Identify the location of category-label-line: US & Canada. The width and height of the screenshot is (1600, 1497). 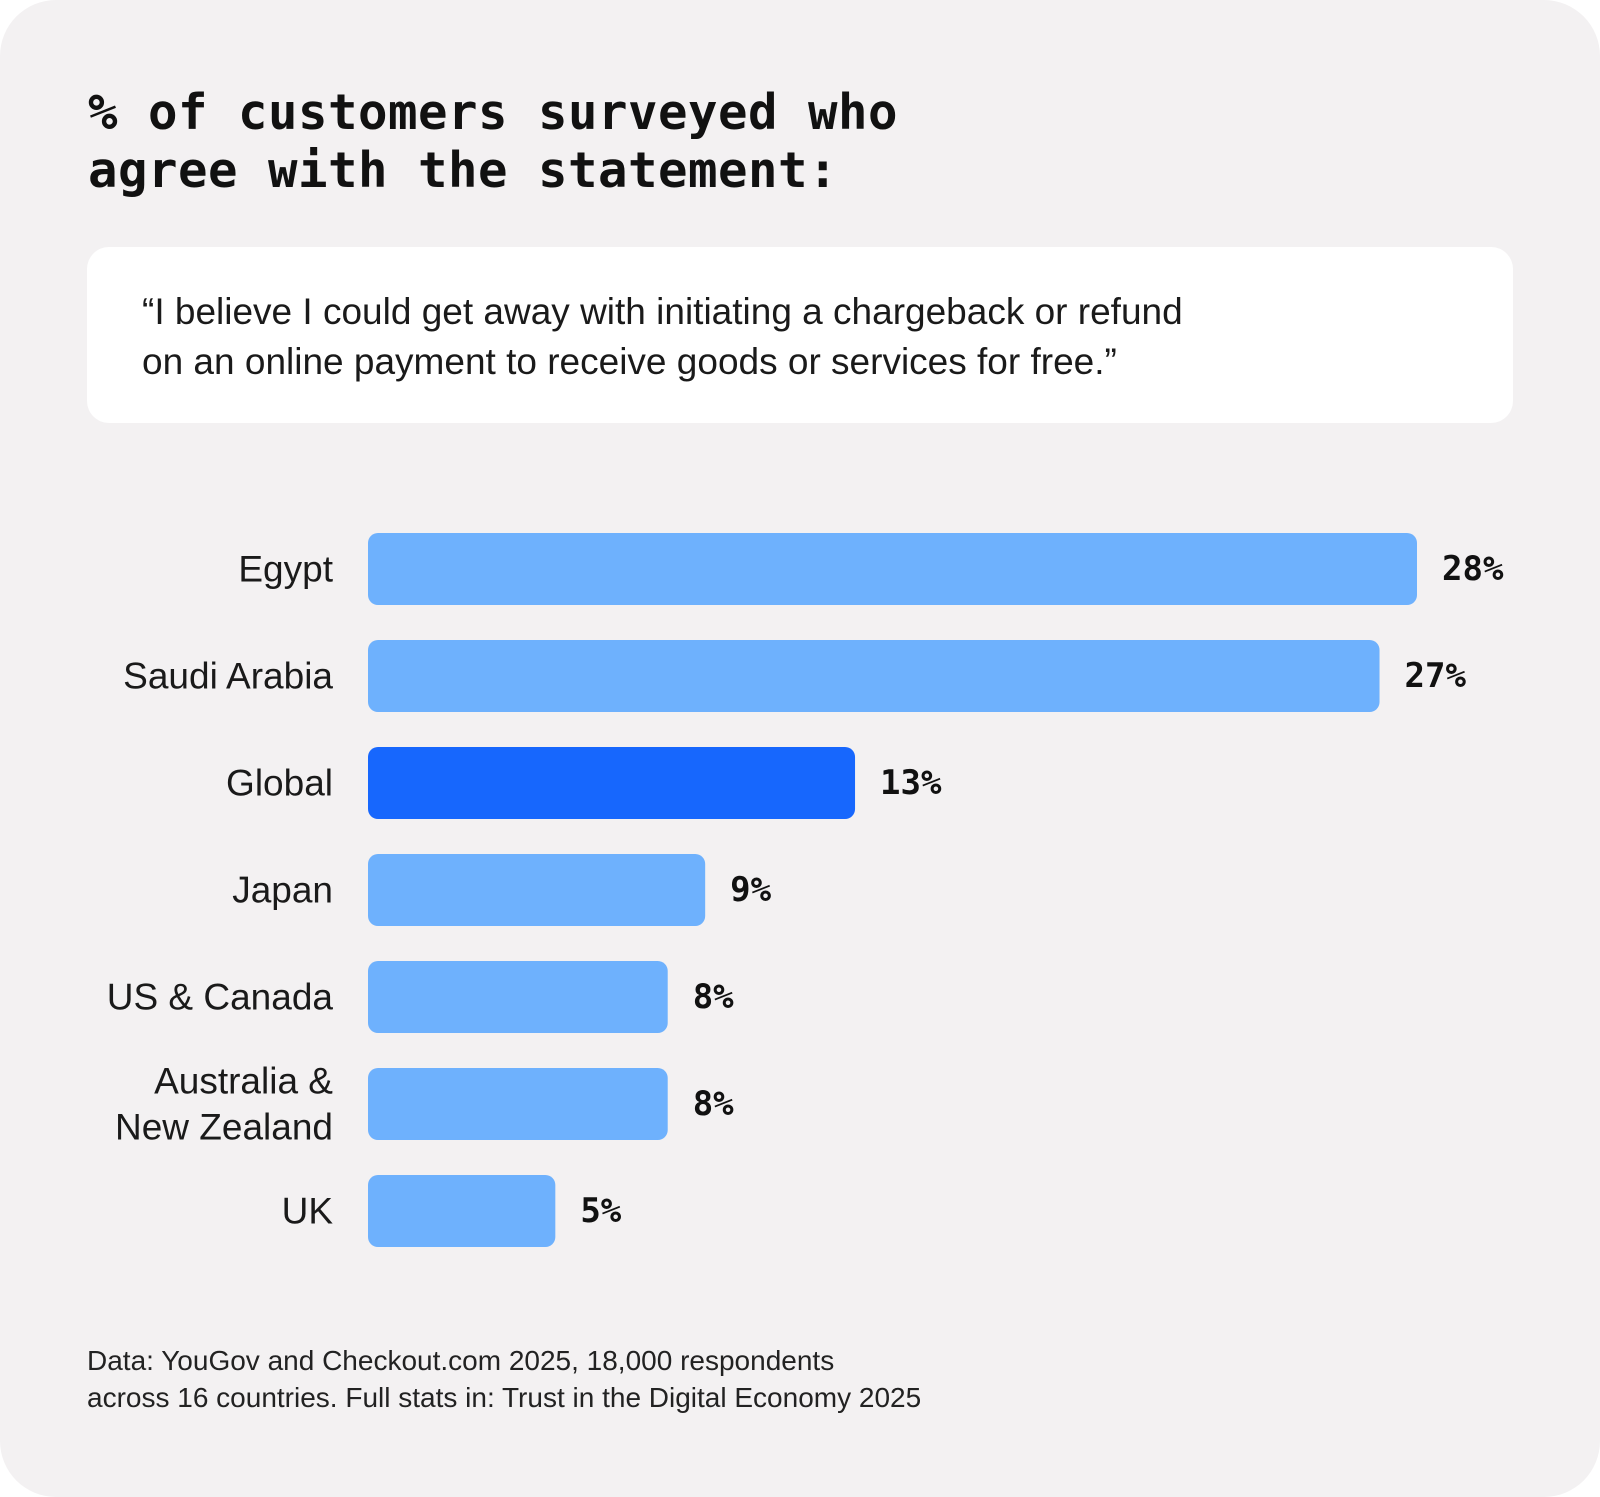
(220, 997).